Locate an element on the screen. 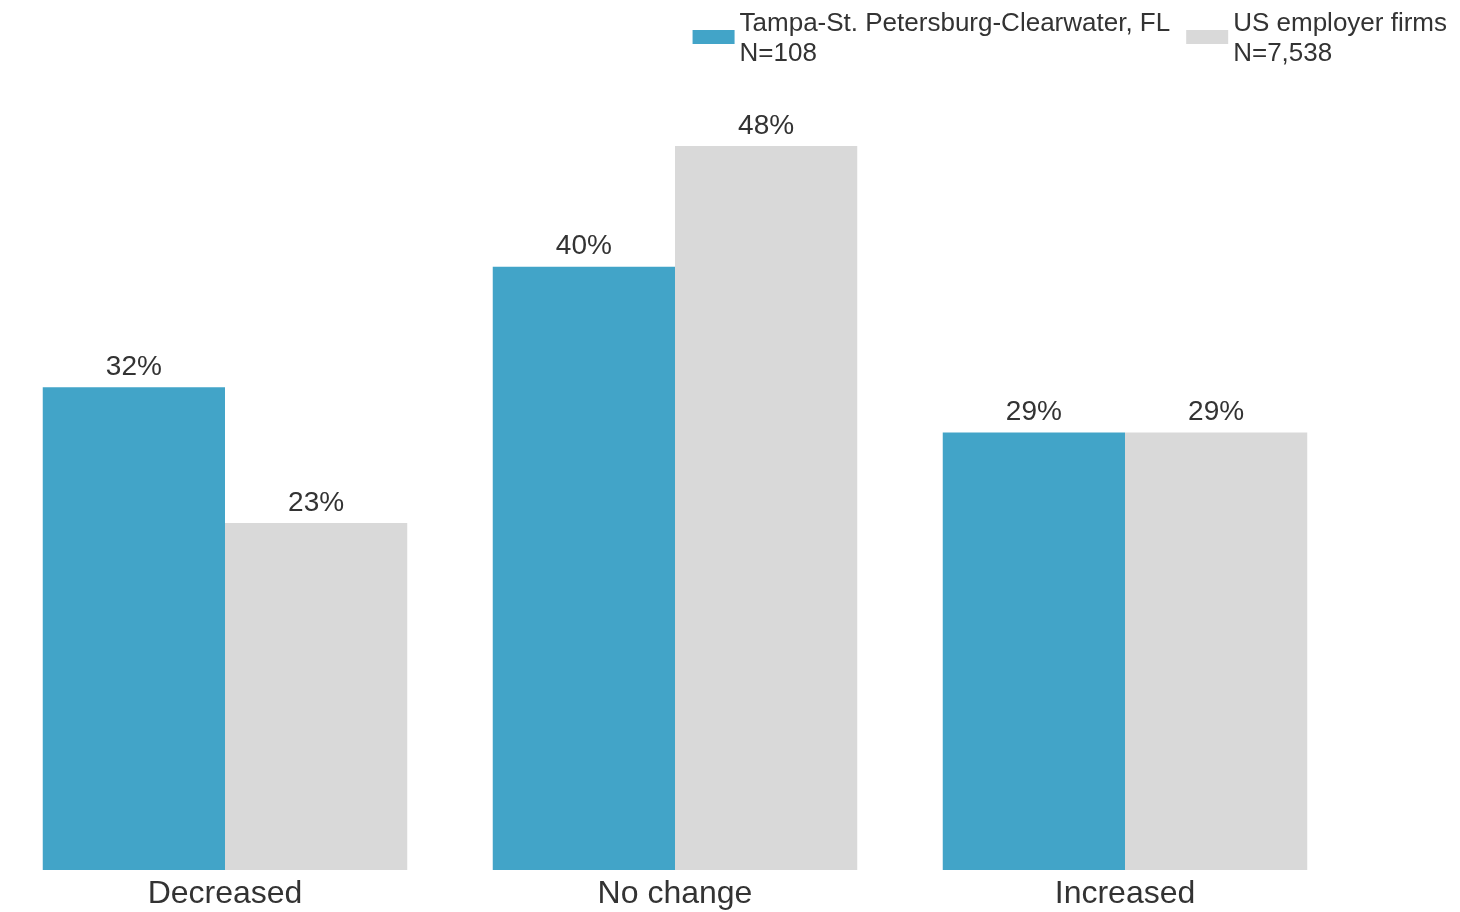 The image size is (1460, 912). x-tick-label: Increased is located at coordinates (1125, 892).